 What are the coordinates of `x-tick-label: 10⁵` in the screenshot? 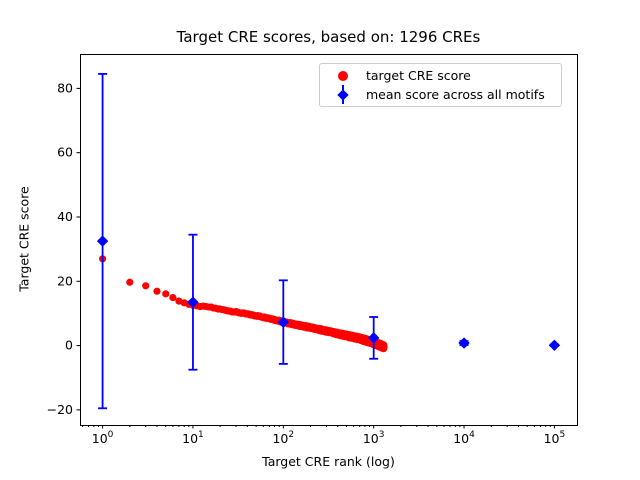 It's located at (555, 438).